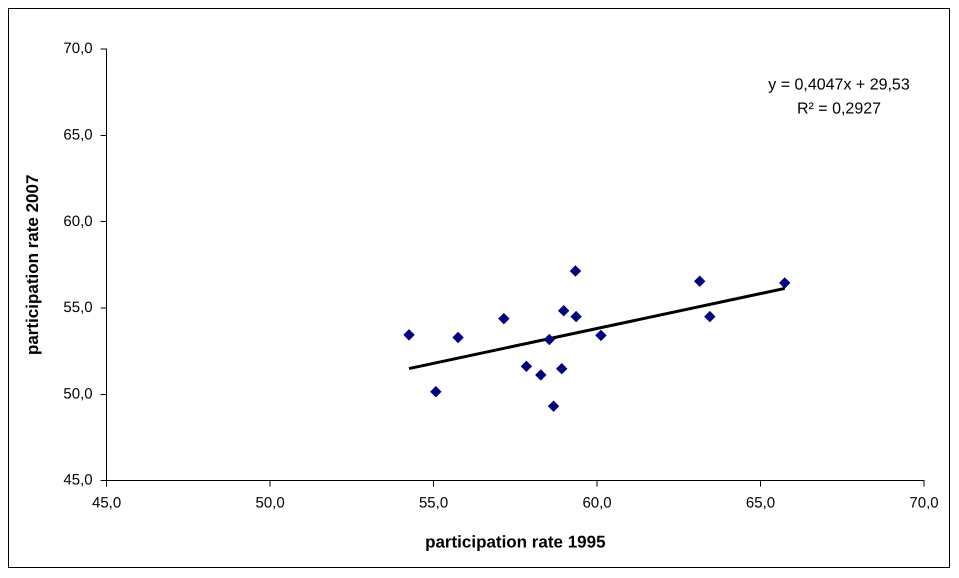 The height and width of the screenshot is (578, 959). I want to click on x-tick-label: 45,0, so click(107, 503).